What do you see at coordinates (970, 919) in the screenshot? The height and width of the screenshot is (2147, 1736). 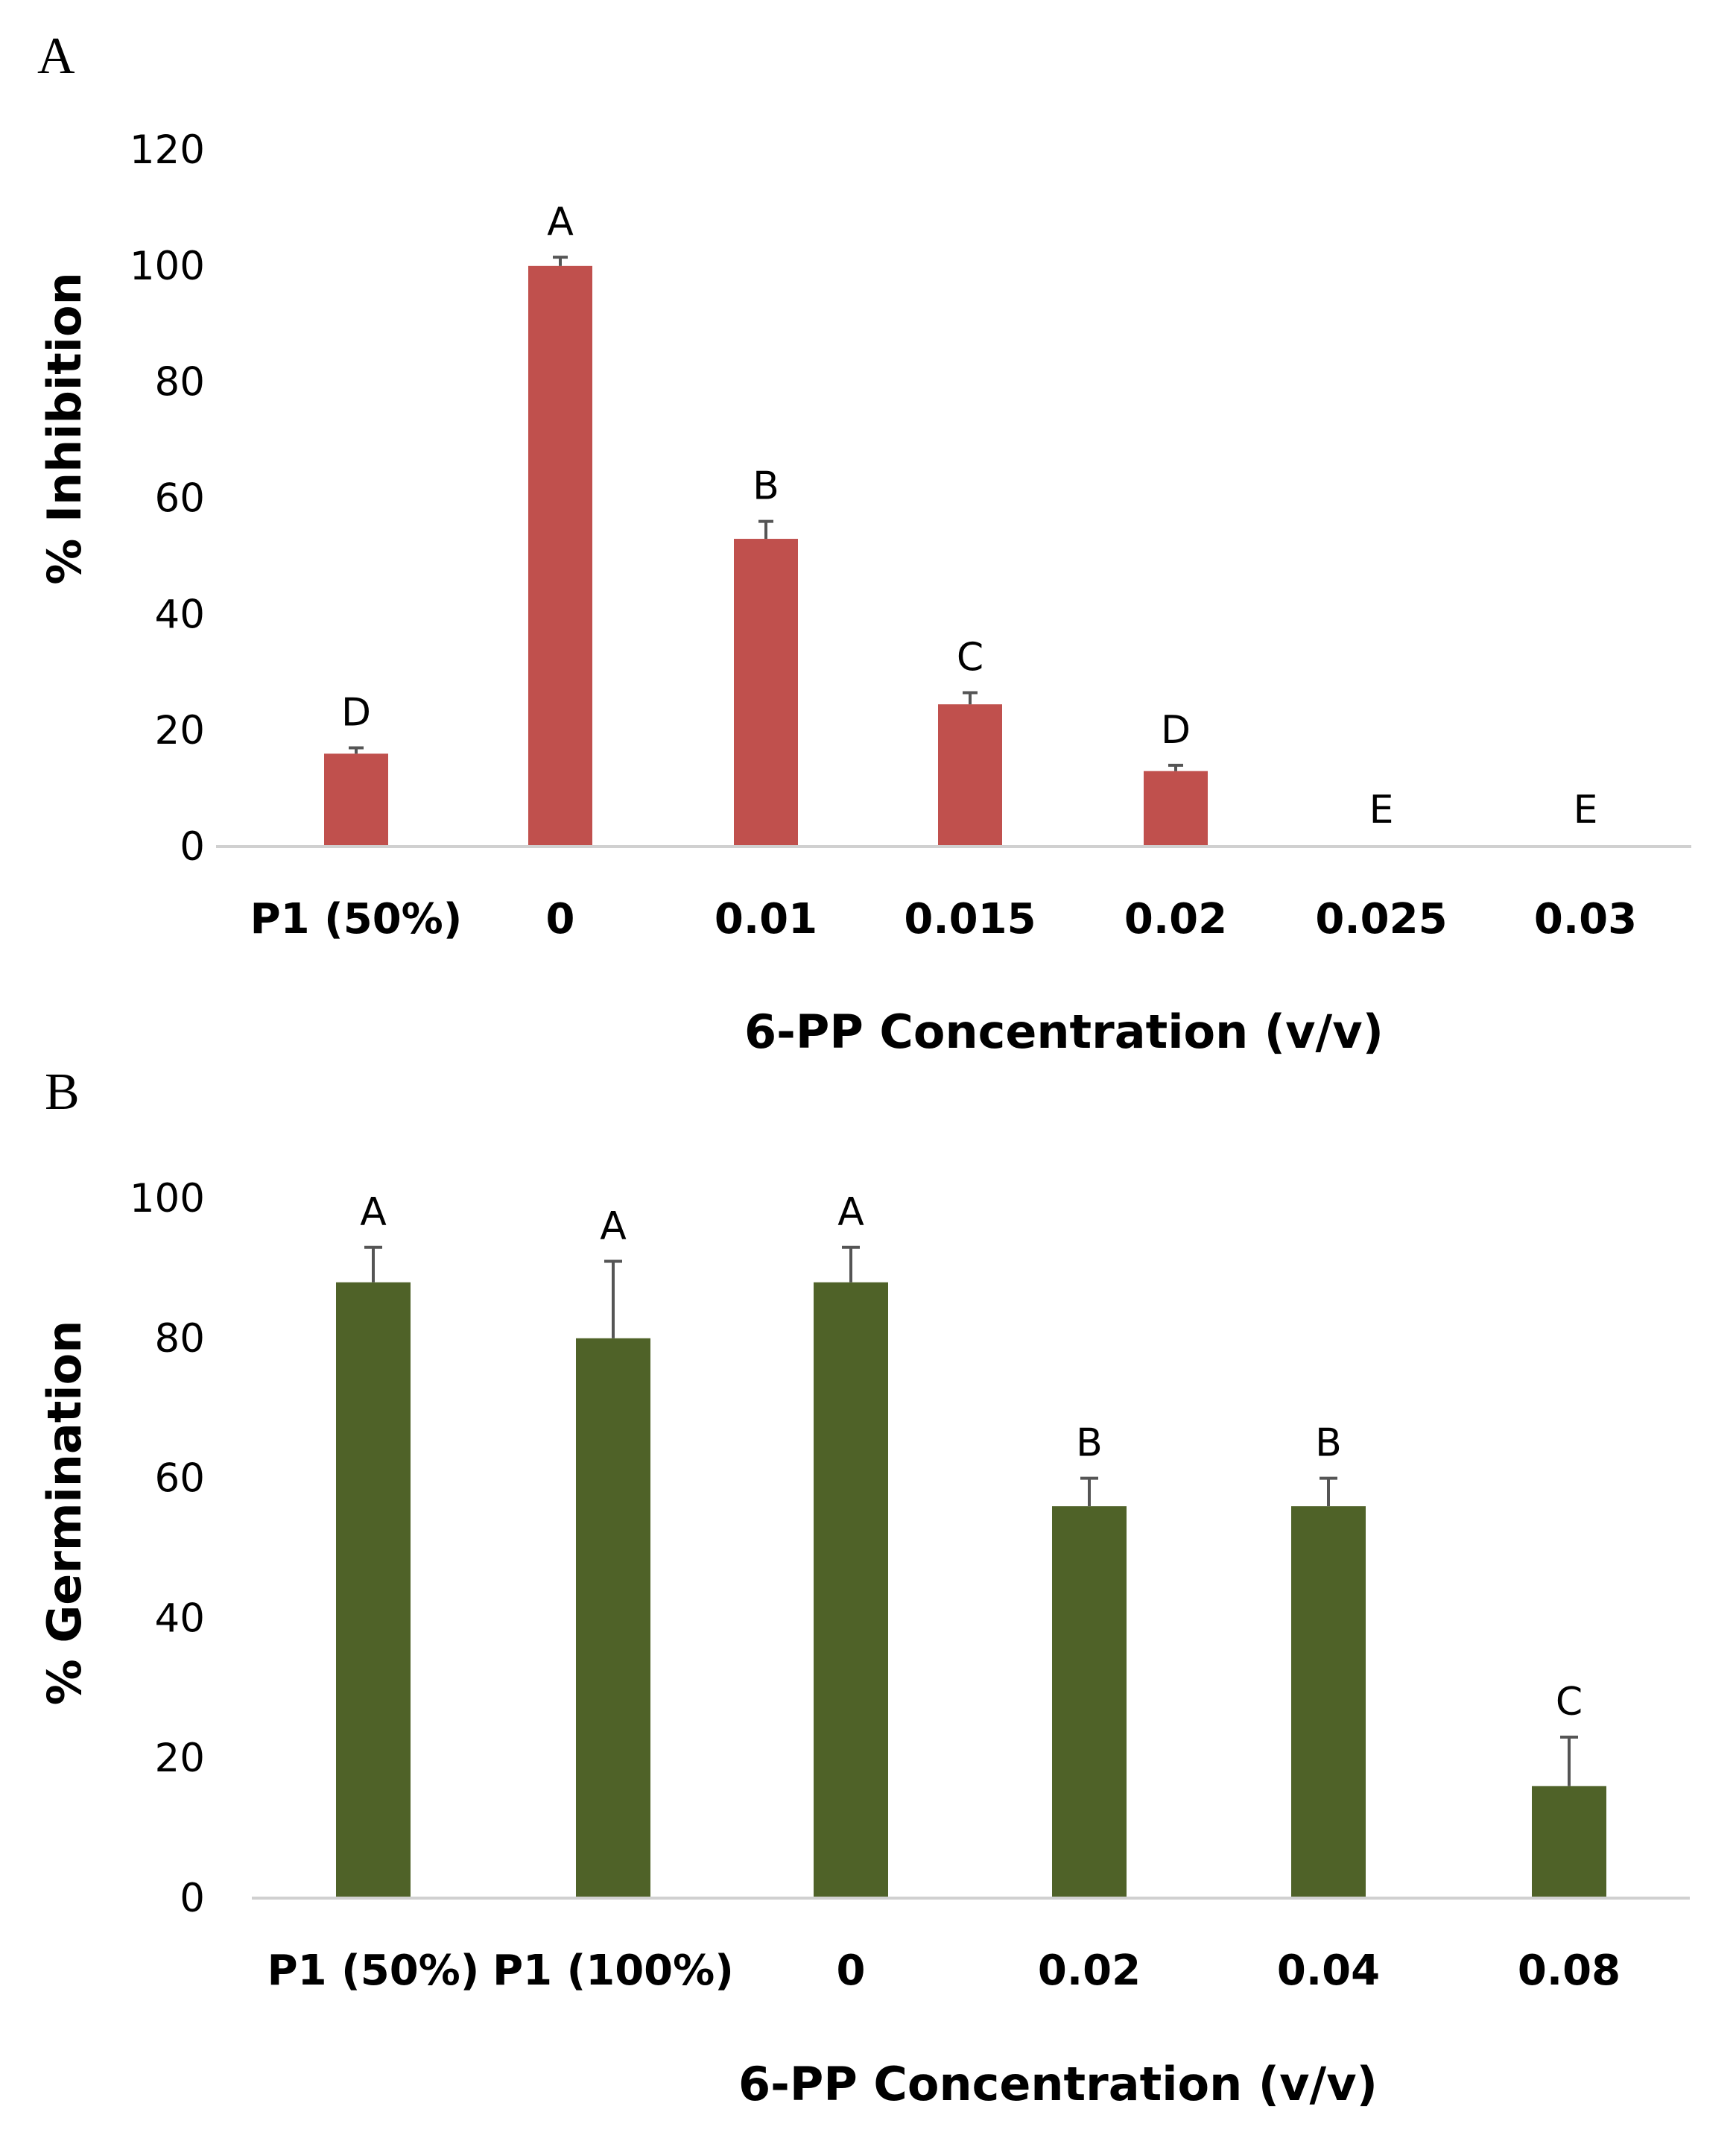 I see `panel-a-x-tick: 0.015` at bounding box center [970, 919].